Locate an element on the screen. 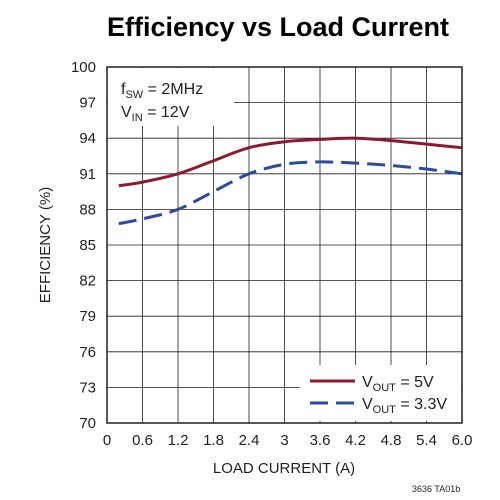 The image size is (500, 500). y-tick-label-2: 76 is located at coordinates (87, 352).